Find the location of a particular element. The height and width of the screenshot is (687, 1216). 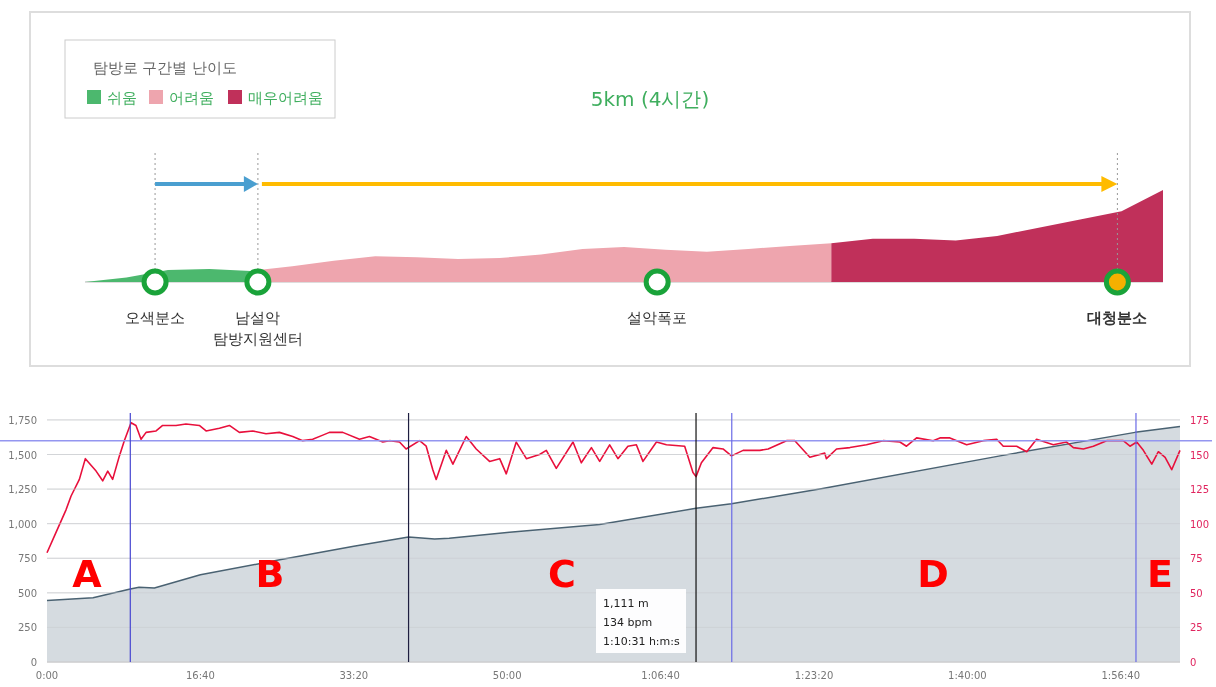

y2-tick-label: 175 is located at coordinates (1200, 420).